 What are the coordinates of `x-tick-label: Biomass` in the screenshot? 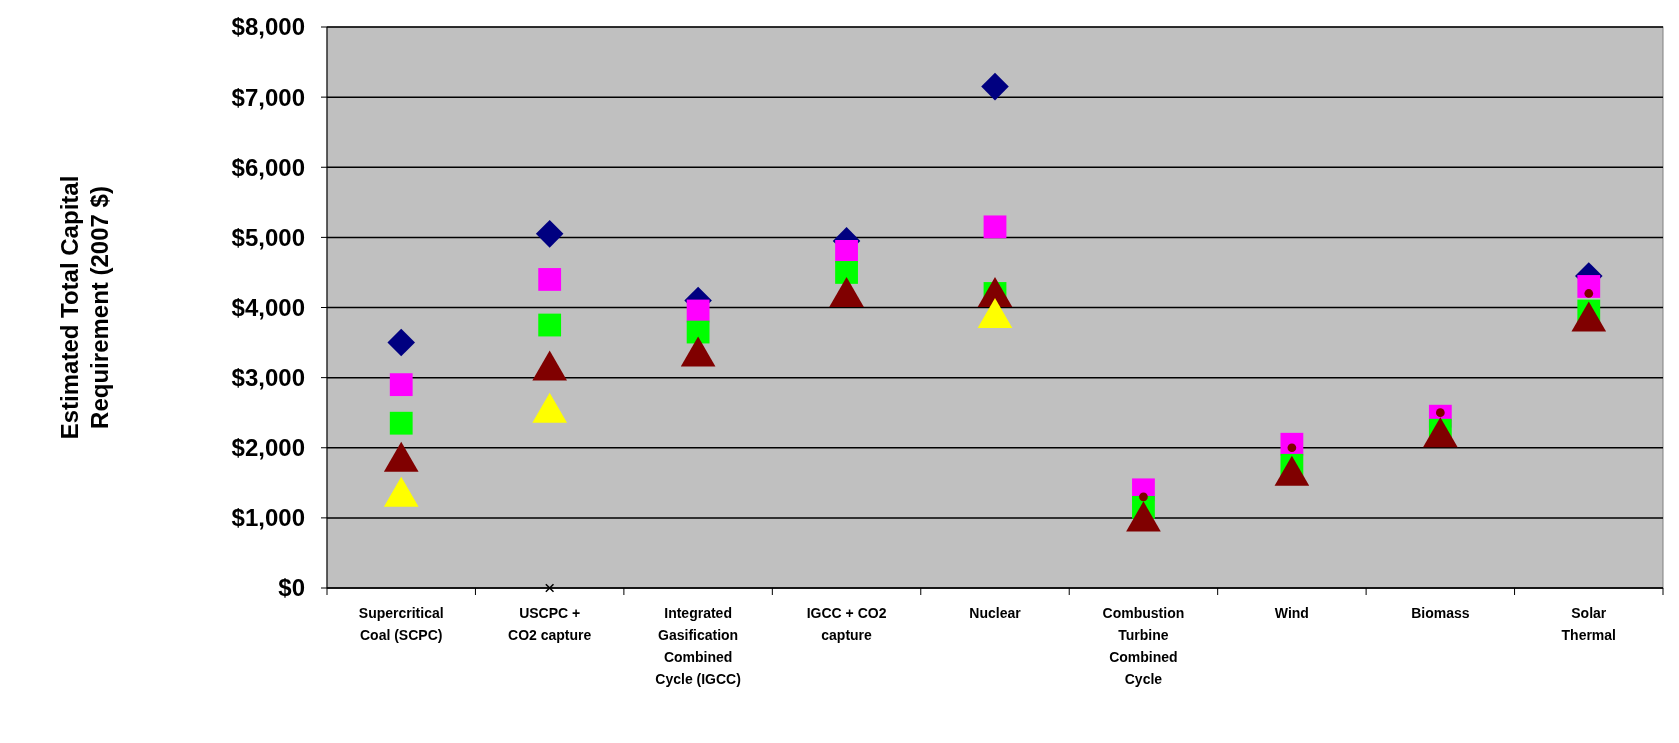 It's located at (1440, 613).